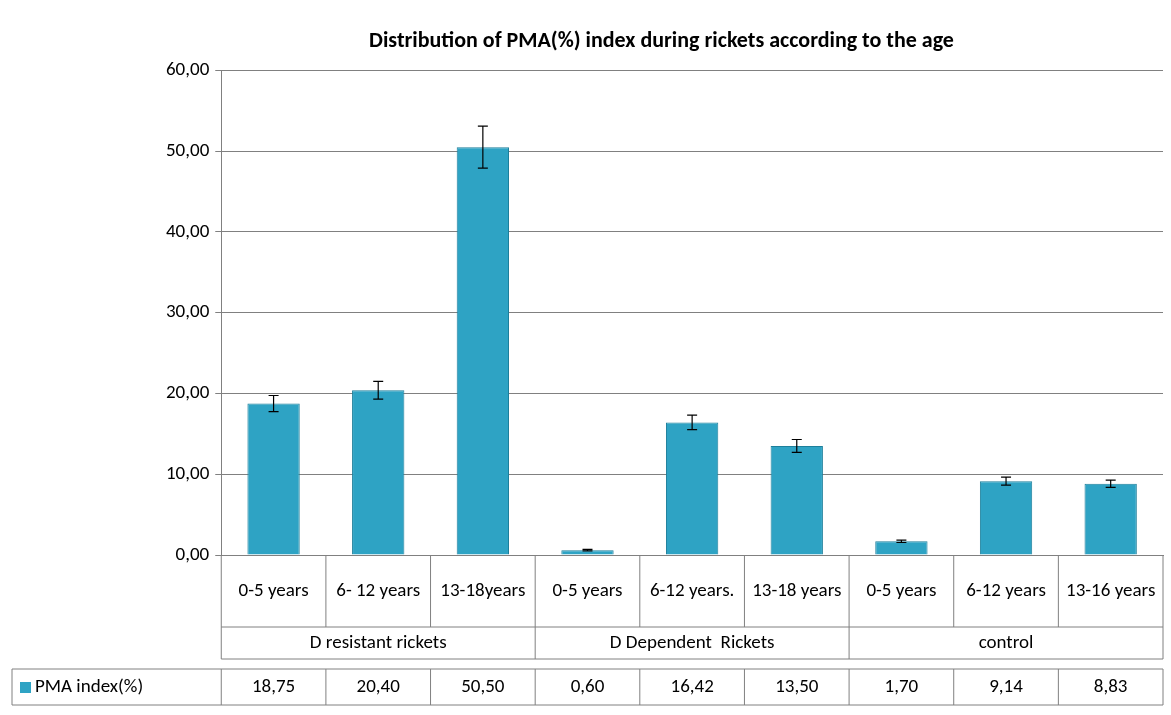 The height and width of the screenshot is (715, 1171). Describe the element at coordinates (378, 589) in the screenshot. I see `x-tick-label: 6- 12 years` at that location.